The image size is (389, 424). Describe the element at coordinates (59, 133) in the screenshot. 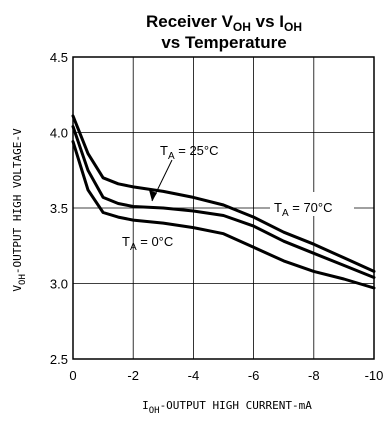

I see `y-tick-label: 4.0` at that location.